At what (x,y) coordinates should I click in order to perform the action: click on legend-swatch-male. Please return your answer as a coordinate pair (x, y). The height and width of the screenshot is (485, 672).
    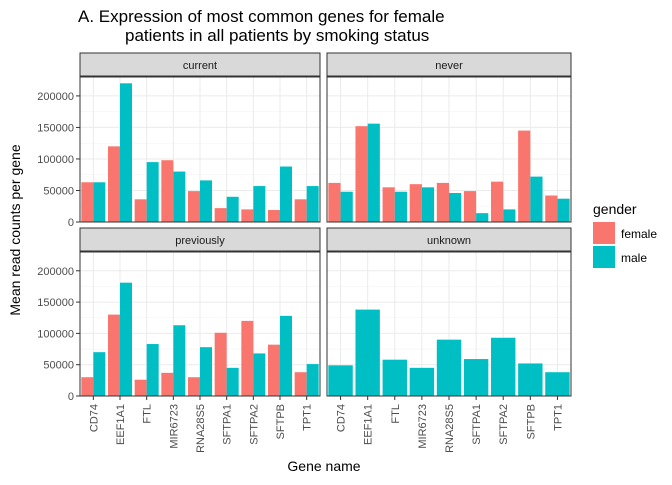
    Looking at the image, I should click on (604, 257).